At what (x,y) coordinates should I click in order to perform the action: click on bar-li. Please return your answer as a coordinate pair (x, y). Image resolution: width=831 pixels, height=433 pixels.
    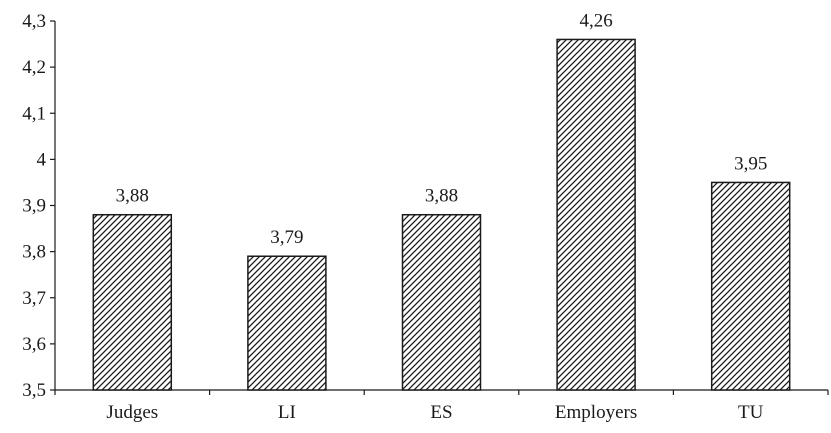
    Looking at the image, I should click on (287, 323).